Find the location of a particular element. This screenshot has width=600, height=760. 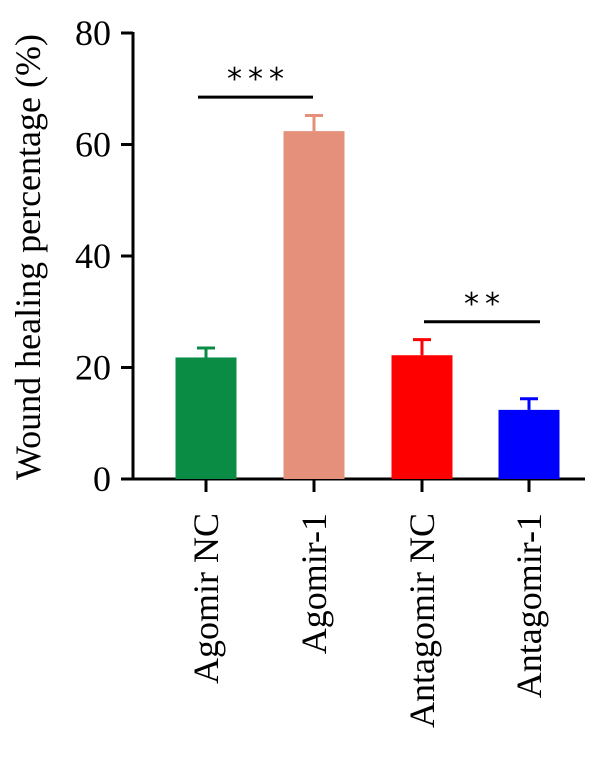

y-tick-label-60: 60 is located at coordinates (93, 145).